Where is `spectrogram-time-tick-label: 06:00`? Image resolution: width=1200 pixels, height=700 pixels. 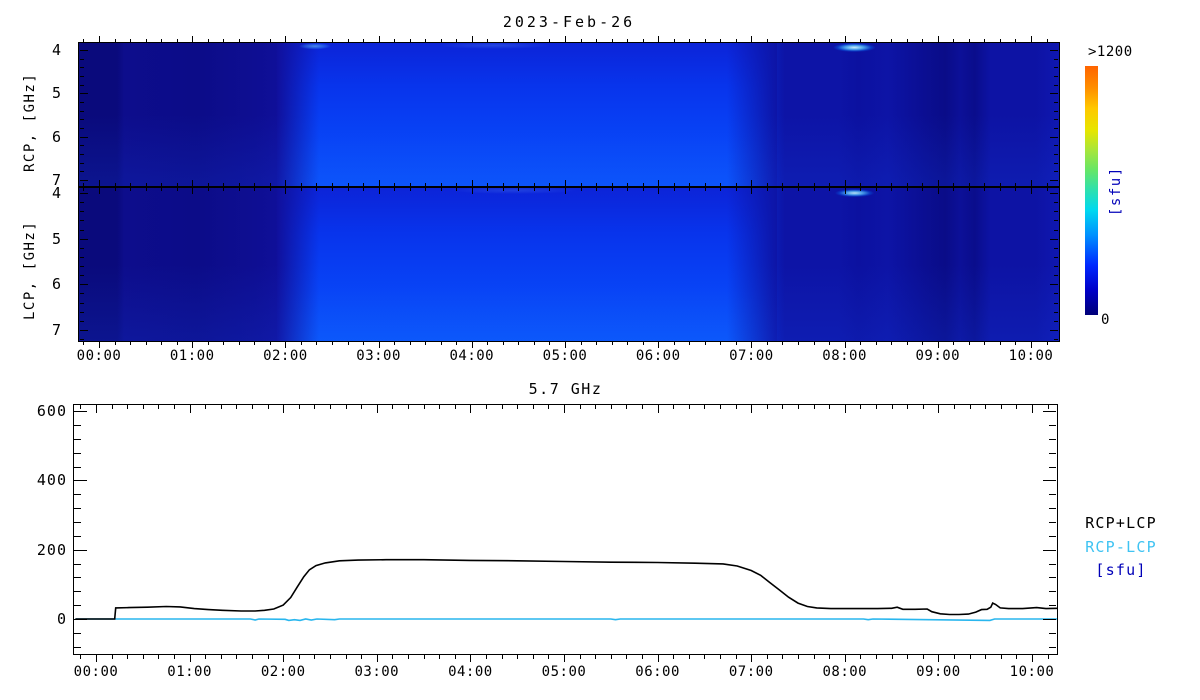
spectrogram-time-tick-label: 06:00 is located at coordinates (658, 356).